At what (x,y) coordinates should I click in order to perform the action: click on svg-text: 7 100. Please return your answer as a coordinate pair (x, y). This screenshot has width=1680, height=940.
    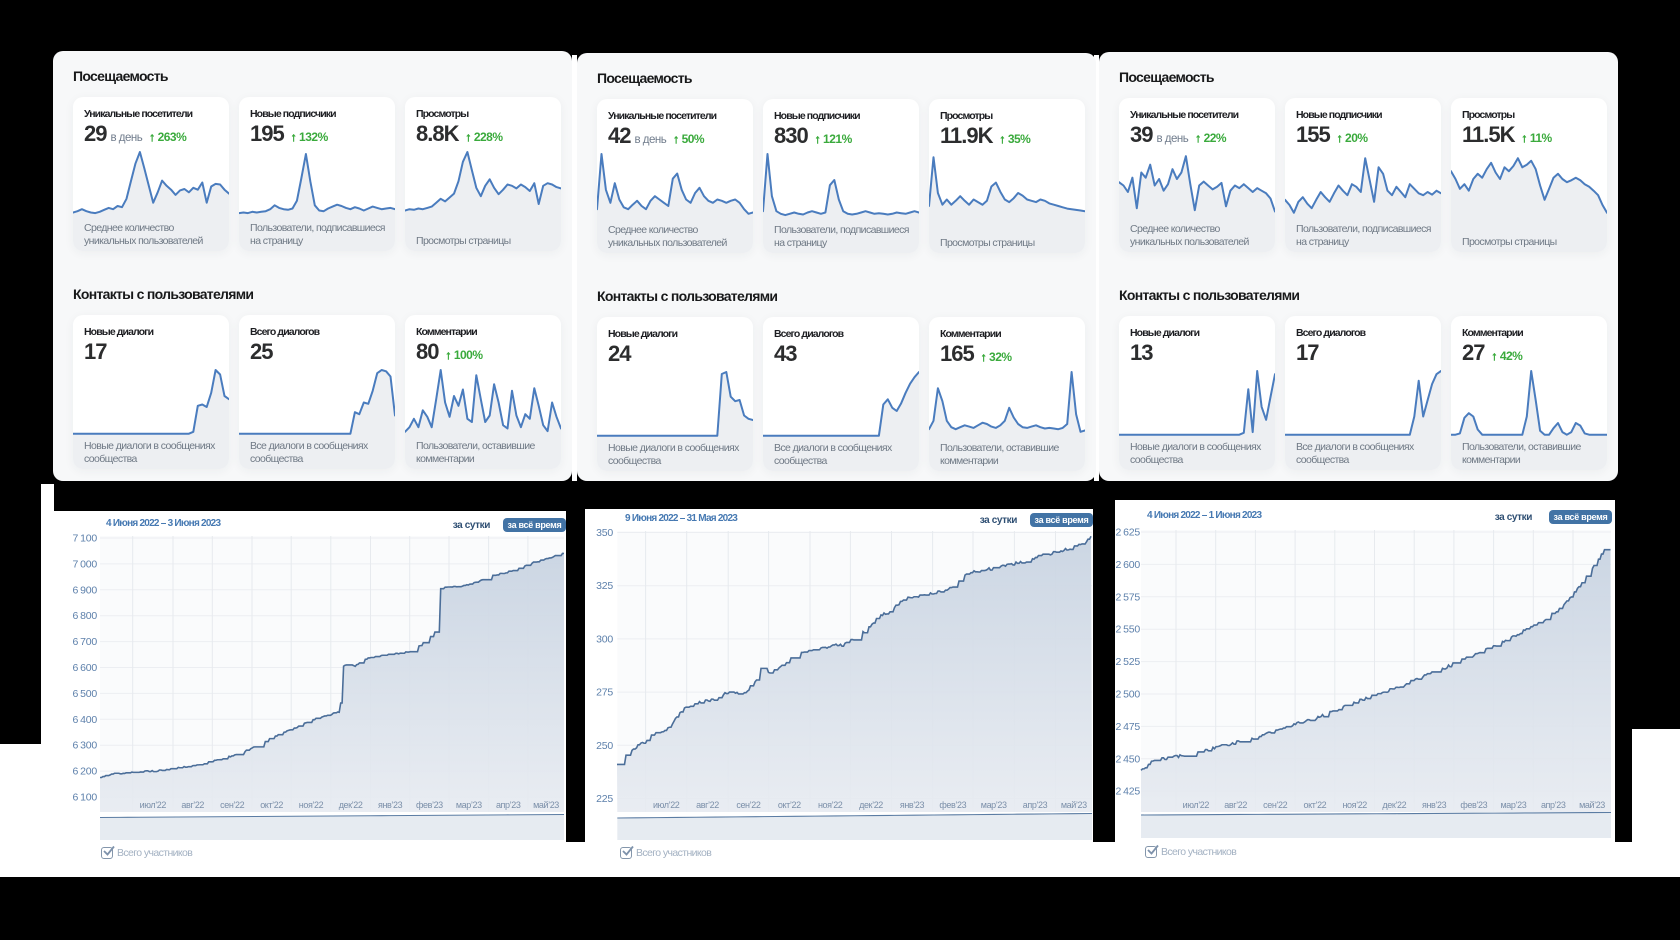
    Looking at the image, I should click on (85, 539).